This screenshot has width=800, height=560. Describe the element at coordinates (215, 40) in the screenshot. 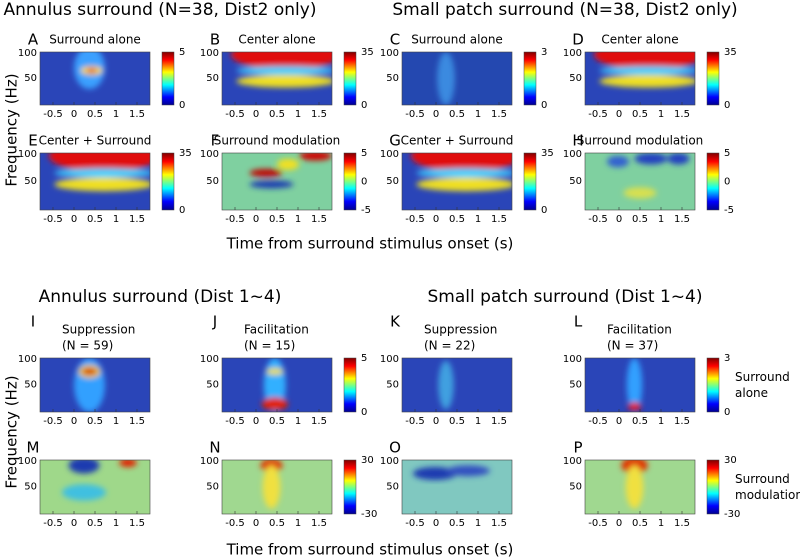

I see `panel-letter: B` at that location.